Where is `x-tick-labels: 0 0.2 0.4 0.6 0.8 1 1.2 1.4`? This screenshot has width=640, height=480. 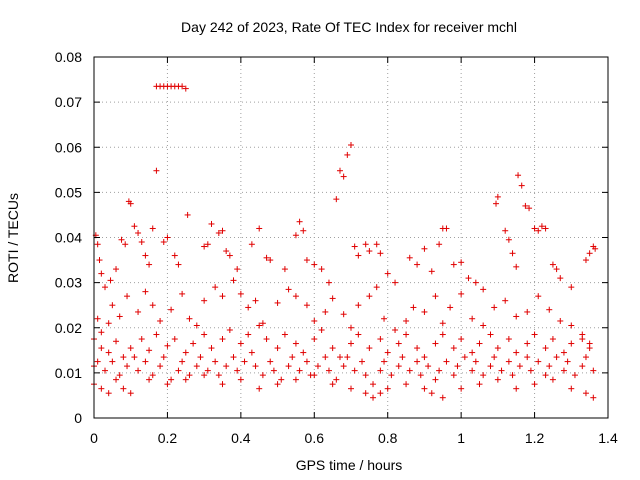 x-tick-labels: 0 0.2 0.4 0.6 0.8 1 1.2 1.4 is located at coordinates (354, 438).